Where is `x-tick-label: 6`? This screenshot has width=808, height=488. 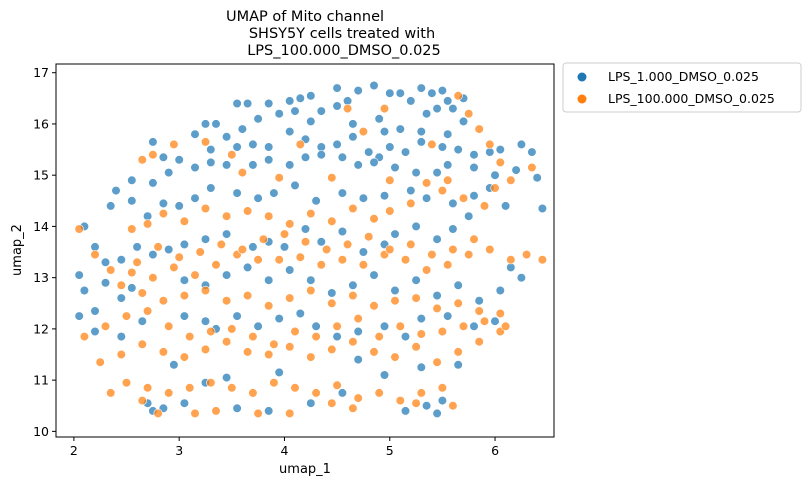
x-tick-label: 6 is located at coordinates (495, 450).